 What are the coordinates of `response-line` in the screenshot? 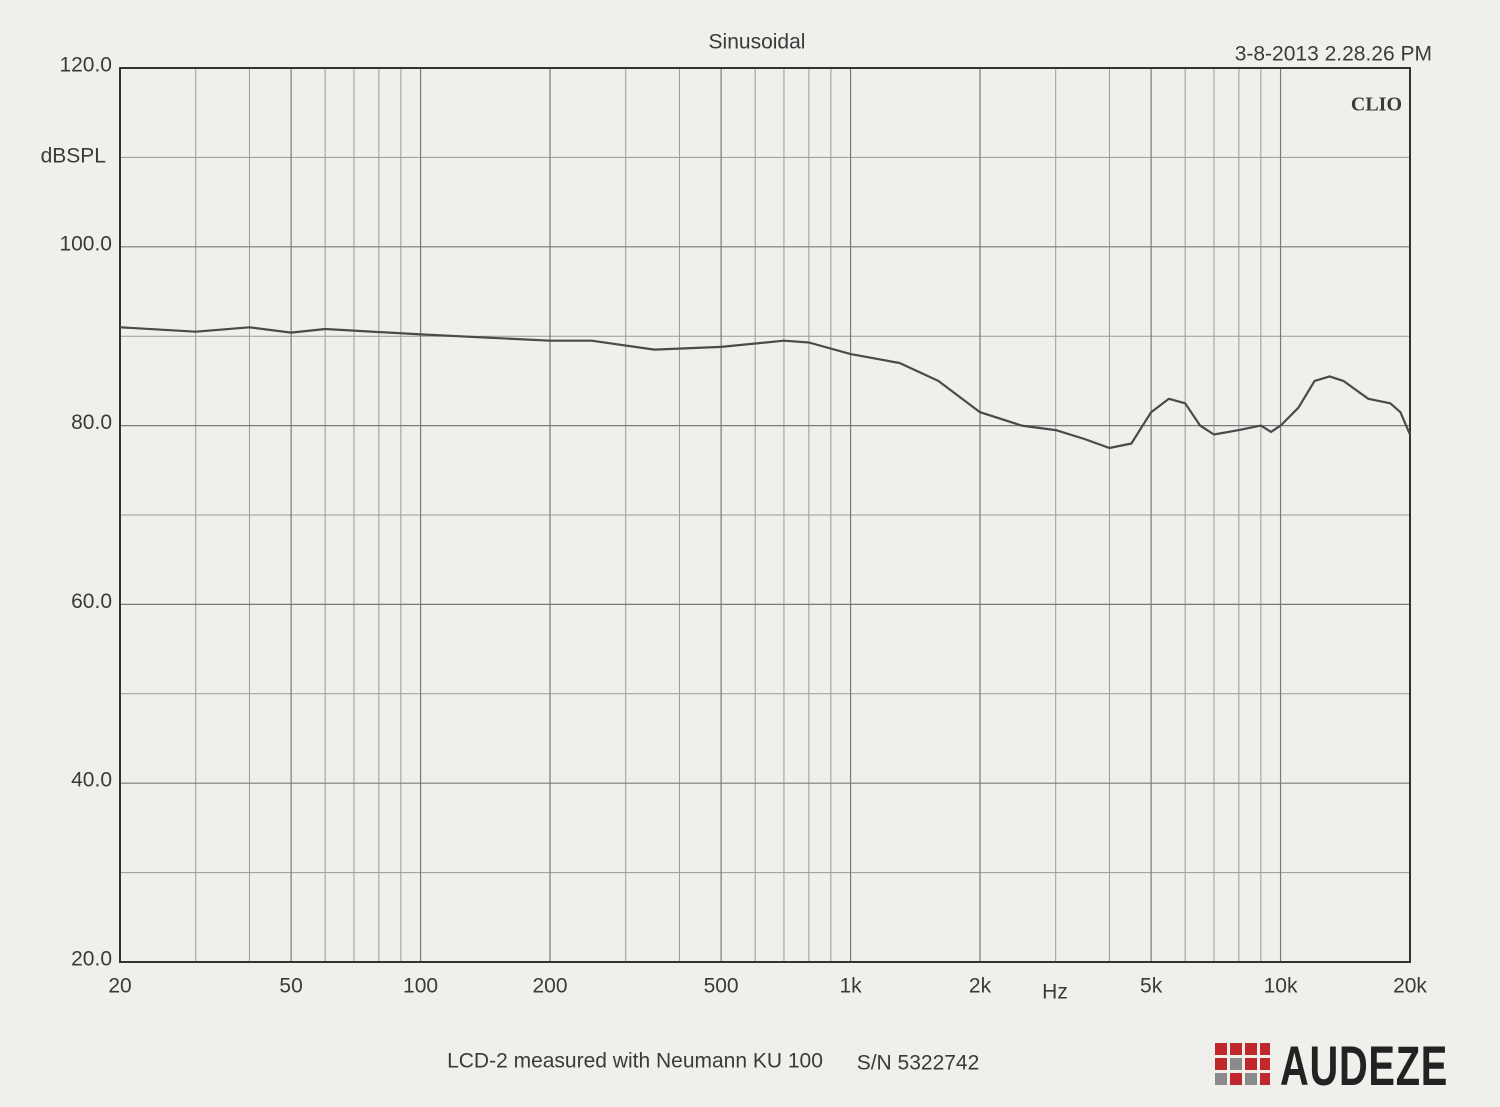 It's located at (765, 388).